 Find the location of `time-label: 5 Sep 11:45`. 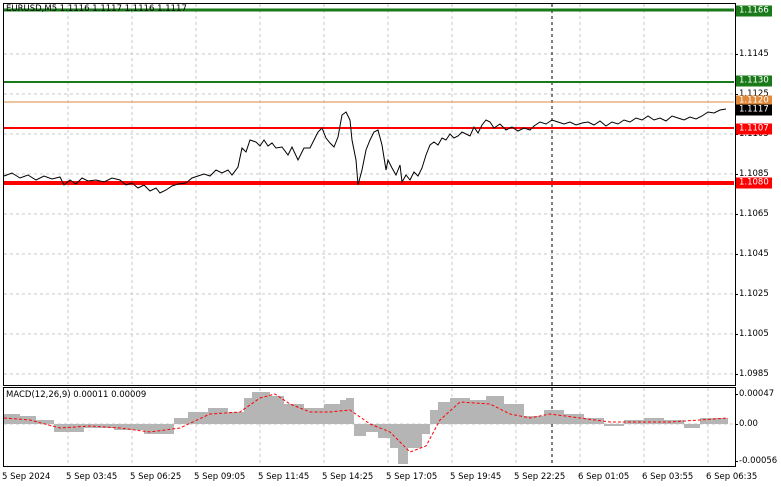

time-label: 5 Sep 11:45 is located at coordinates (284, 477).